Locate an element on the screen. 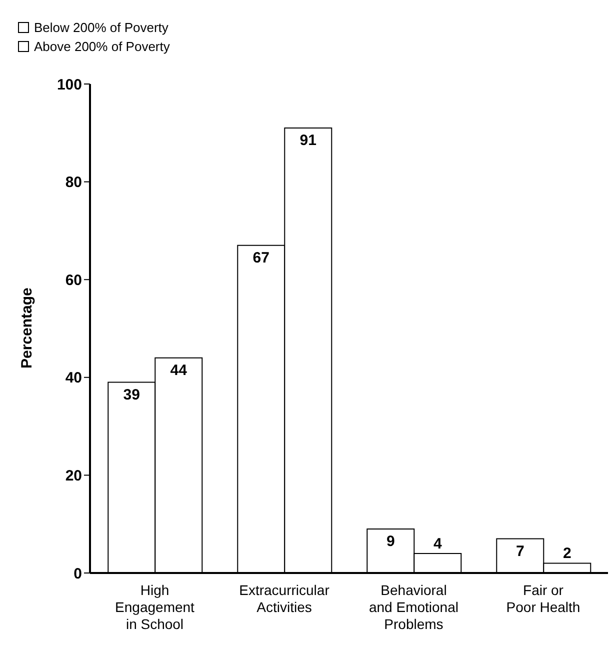  data-label: 2 is located at coordinates (567, 553).